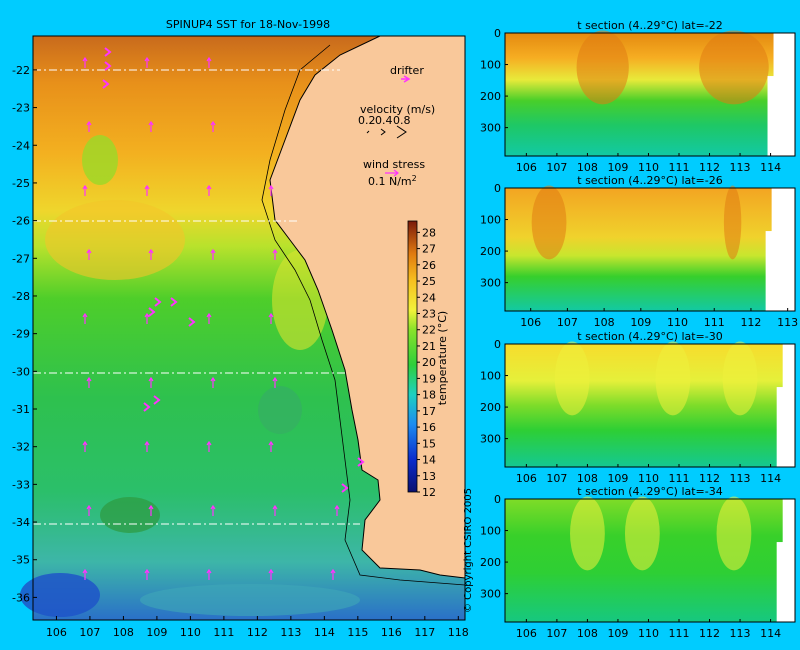 Image resolution: width=800 pixels, height=650 pixels. What do you see at coordinates (257, 632) in the screenshot?
I see `map-x-tick-label: 112` at bounding box center [257, 632].